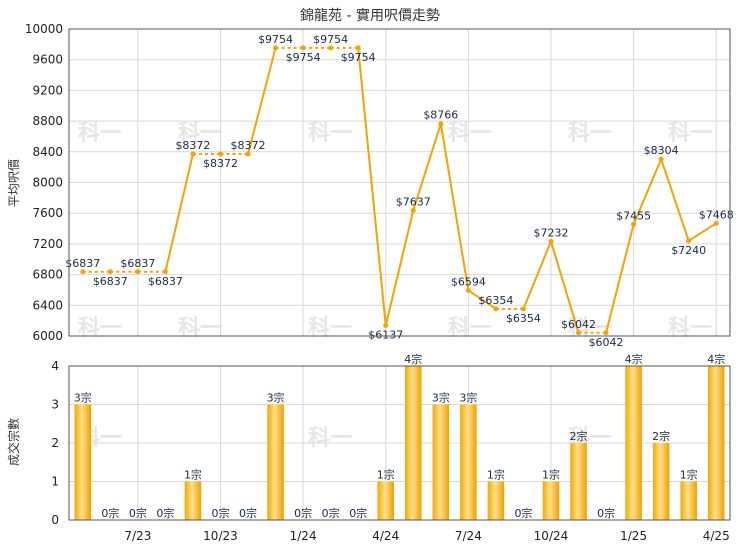  Describe the element at coordinates (440, 115) in the screenshot. I see `price-point-label: $8766` at that location.